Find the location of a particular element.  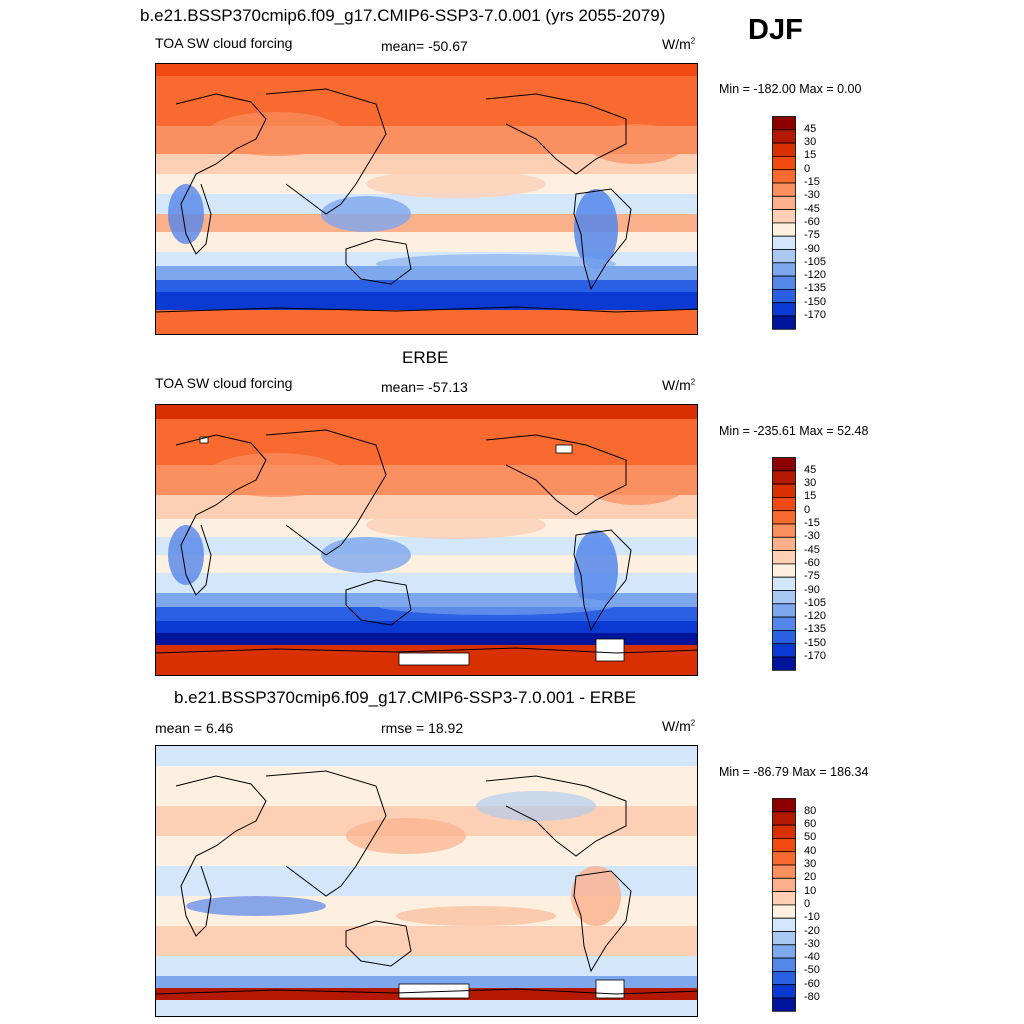

colorbar-tick-label: 10 is located at coordinates (810, 890).